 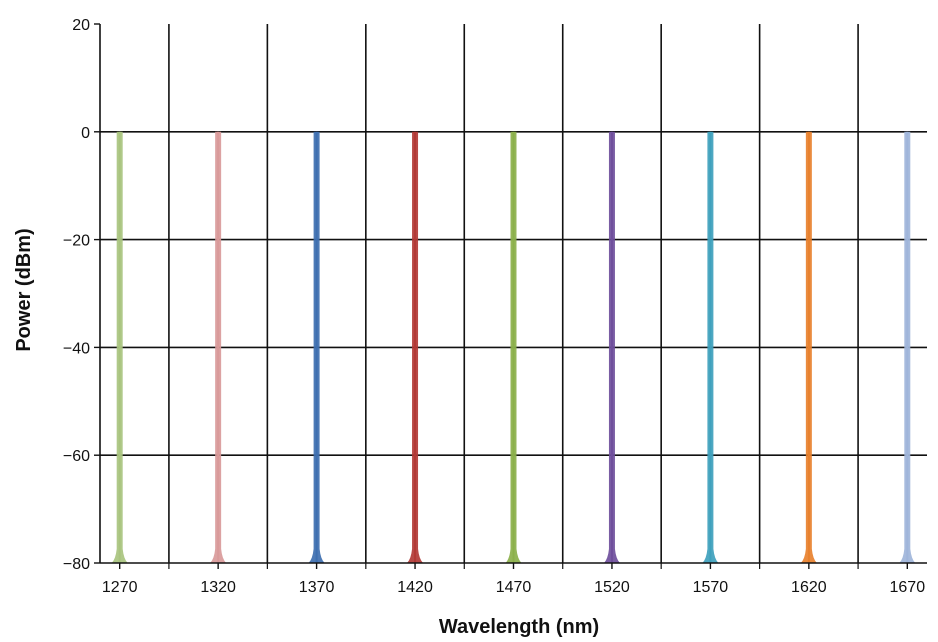 I want to click on x-tick-label: 1470, so click(x=514, y=587).